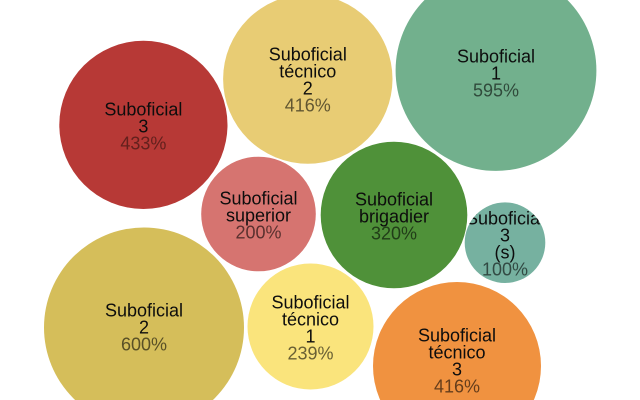  What do you see at coordinates (394, 217) in the screenshot?
I see `svg-text: brigadier` at bounding box center [394, 217].